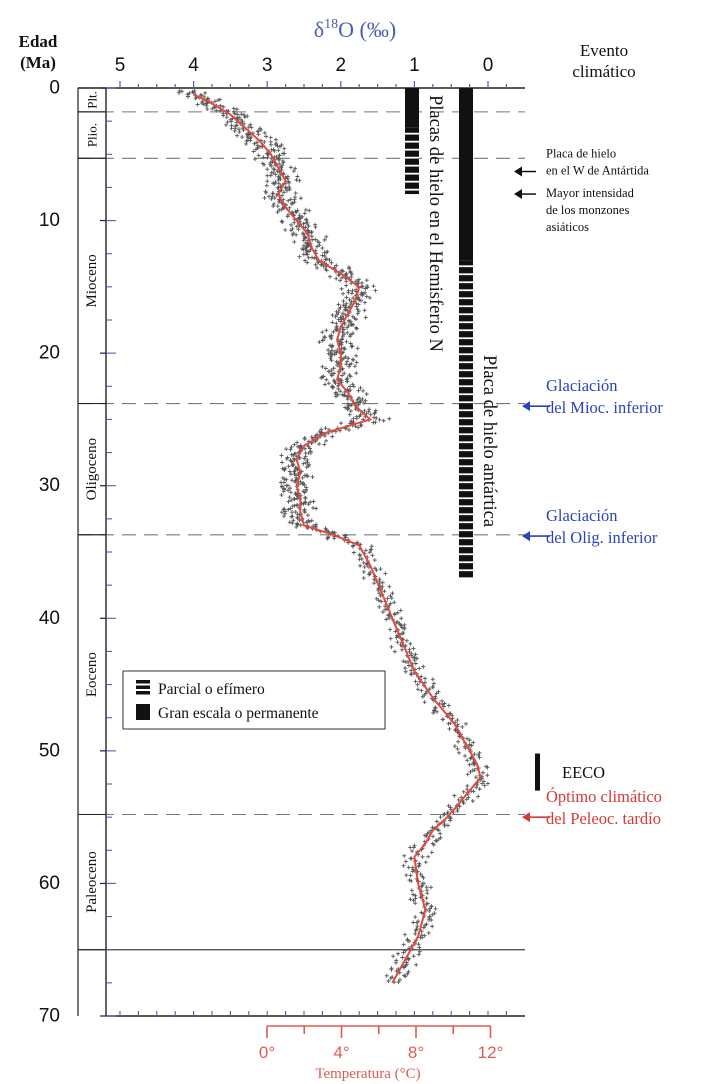 This screenshot has width=710, height=1084. I want to click on legend-box, so click(254, 700).